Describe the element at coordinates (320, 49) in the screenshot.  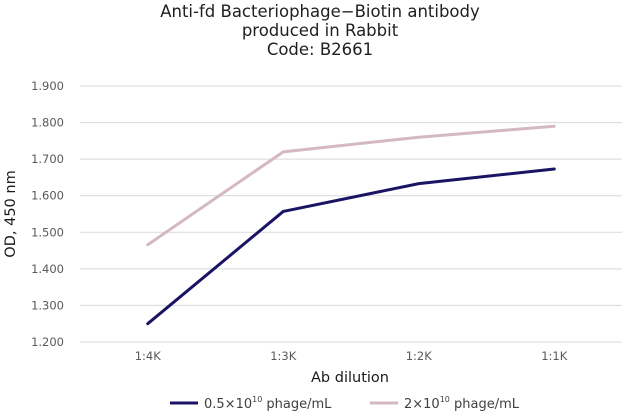
I see `chart-title-line-3: Code: B2661` at that location.